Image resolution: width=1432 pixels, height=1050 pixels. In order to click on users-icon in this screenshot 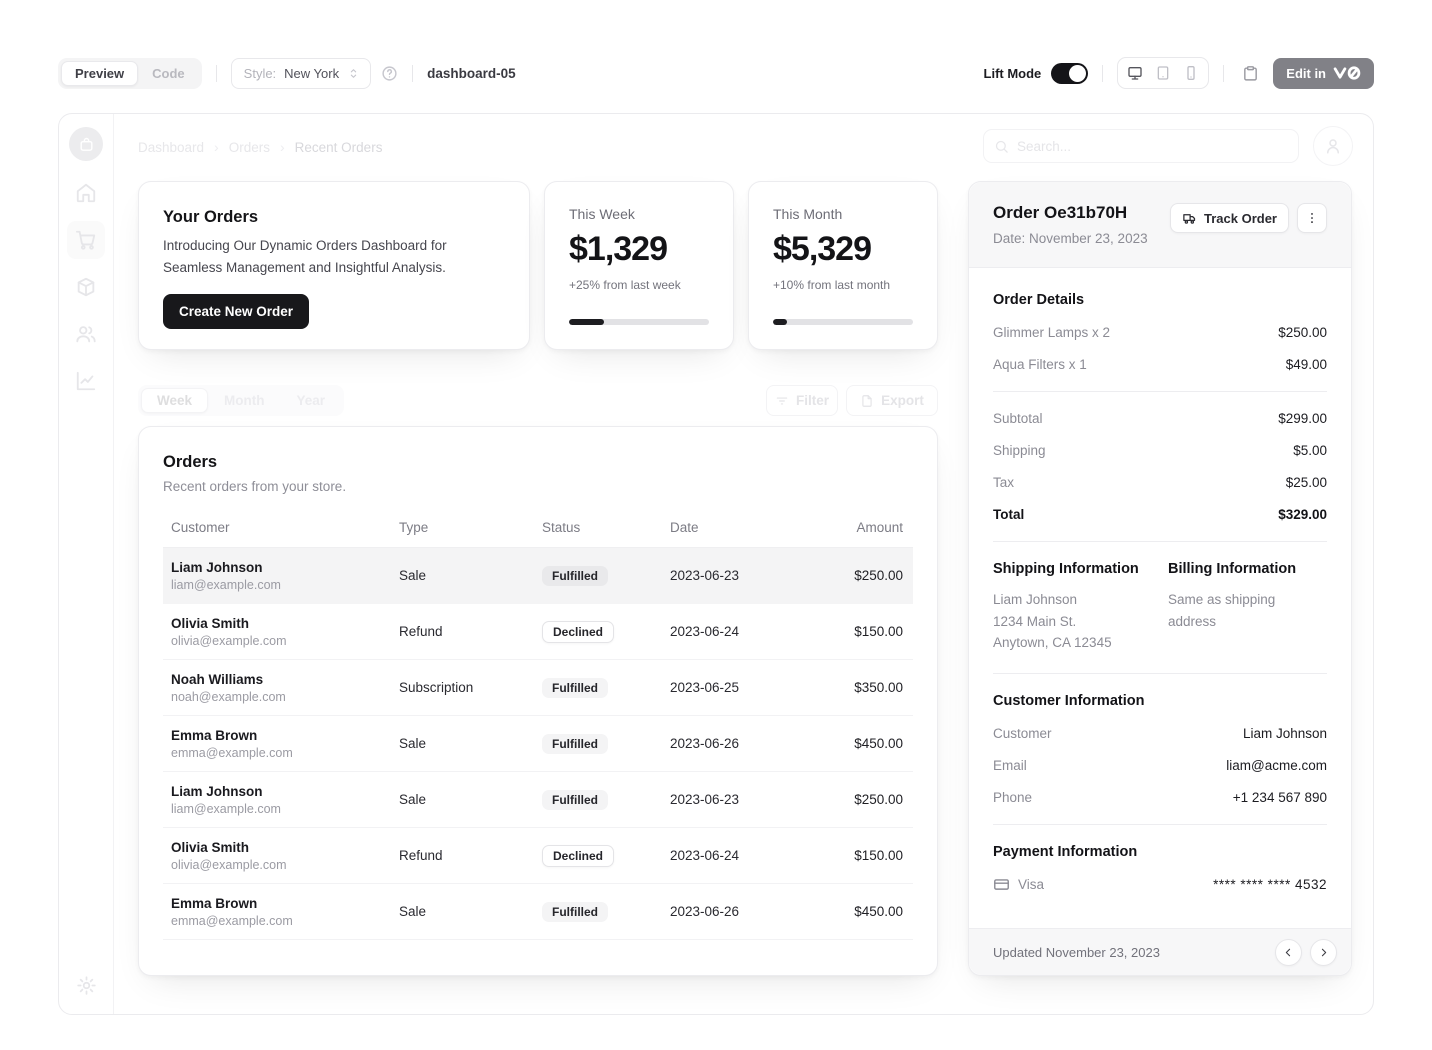, I will do `click(86, 334)`.